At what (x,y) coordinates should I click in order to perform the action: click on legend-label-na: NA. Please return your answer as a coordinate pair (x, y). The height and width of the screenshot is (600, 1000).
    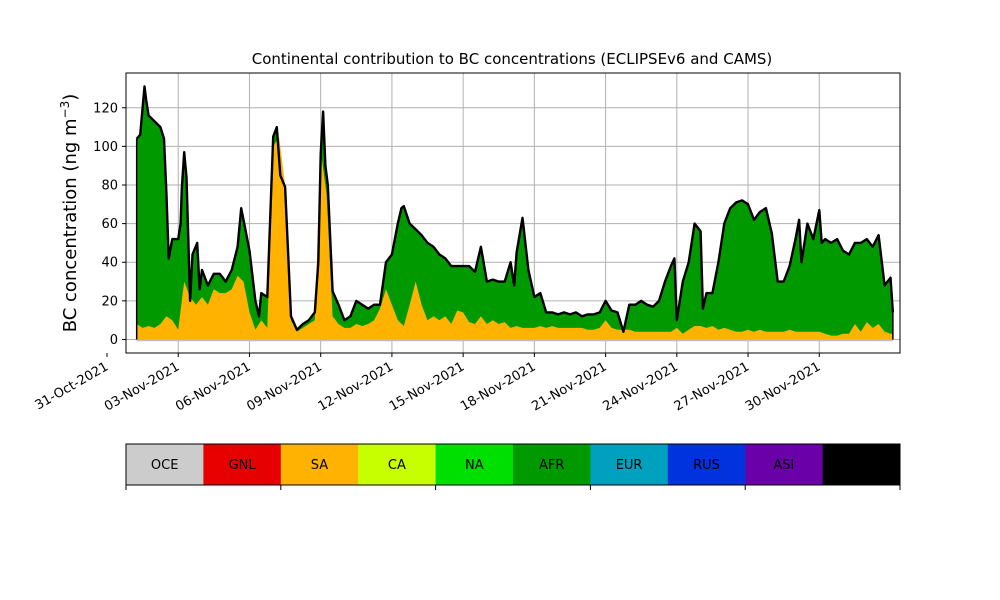
    Looking at the image, I should click on (474, 465).